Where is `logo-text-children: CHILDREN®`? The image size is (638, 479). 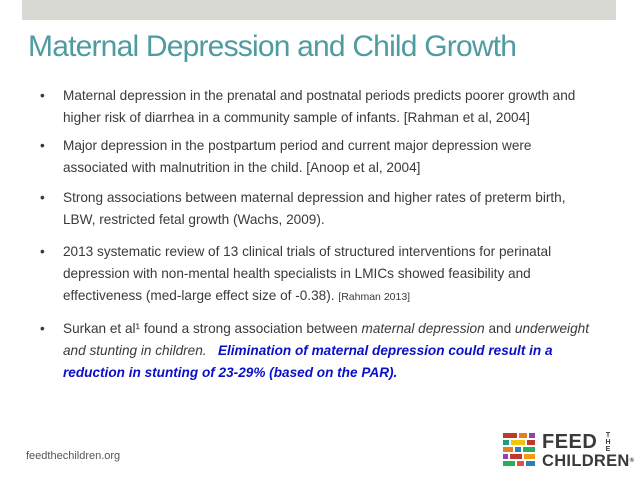 logo-text-children: CHILDREN® is located at coordinates (588, 461).